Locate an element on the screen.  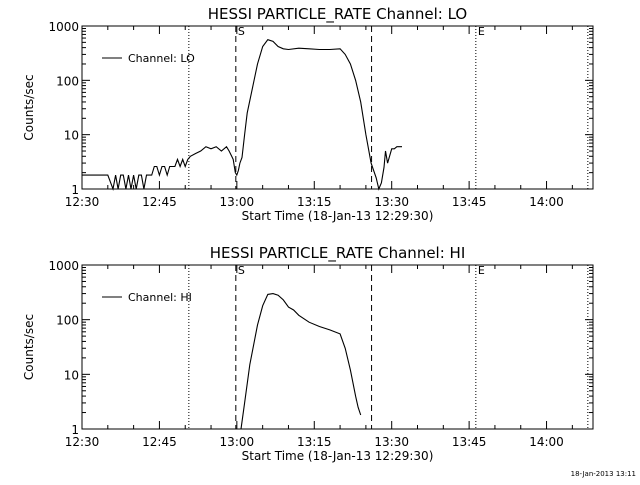
chart2-x-tick-label: 13:45 is located at coordinates (469, 442).